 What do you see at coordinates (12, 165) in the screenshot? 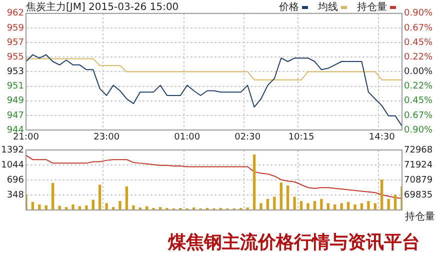
I see `y-tick-label: 1044` at bounding box center [12, 165].